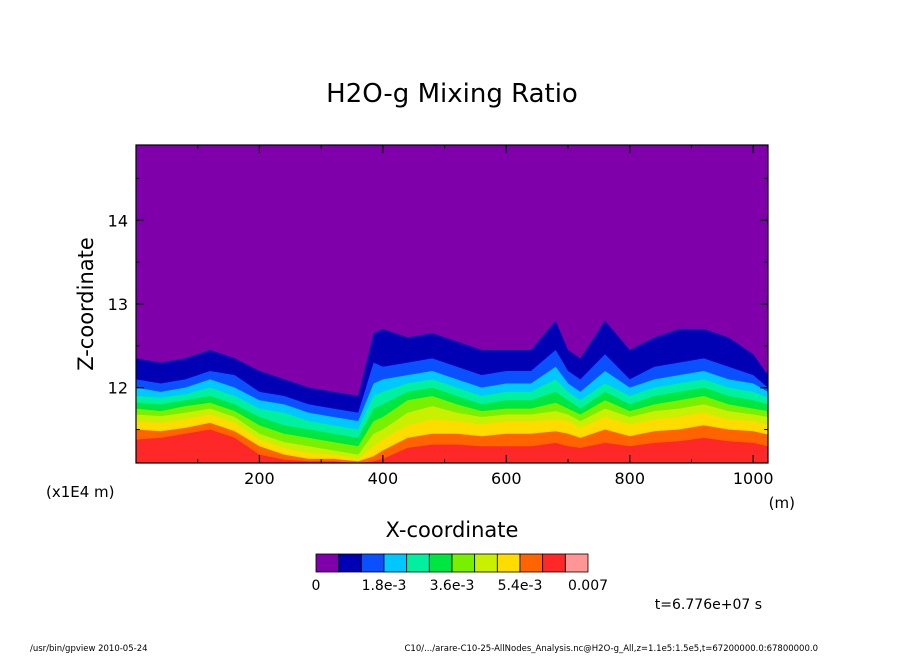  What do you see at coordinates (452, 586) in the screenshot?
I see `colorbar-tick-label: 3.6e-3` at bounding box center [452, 586].